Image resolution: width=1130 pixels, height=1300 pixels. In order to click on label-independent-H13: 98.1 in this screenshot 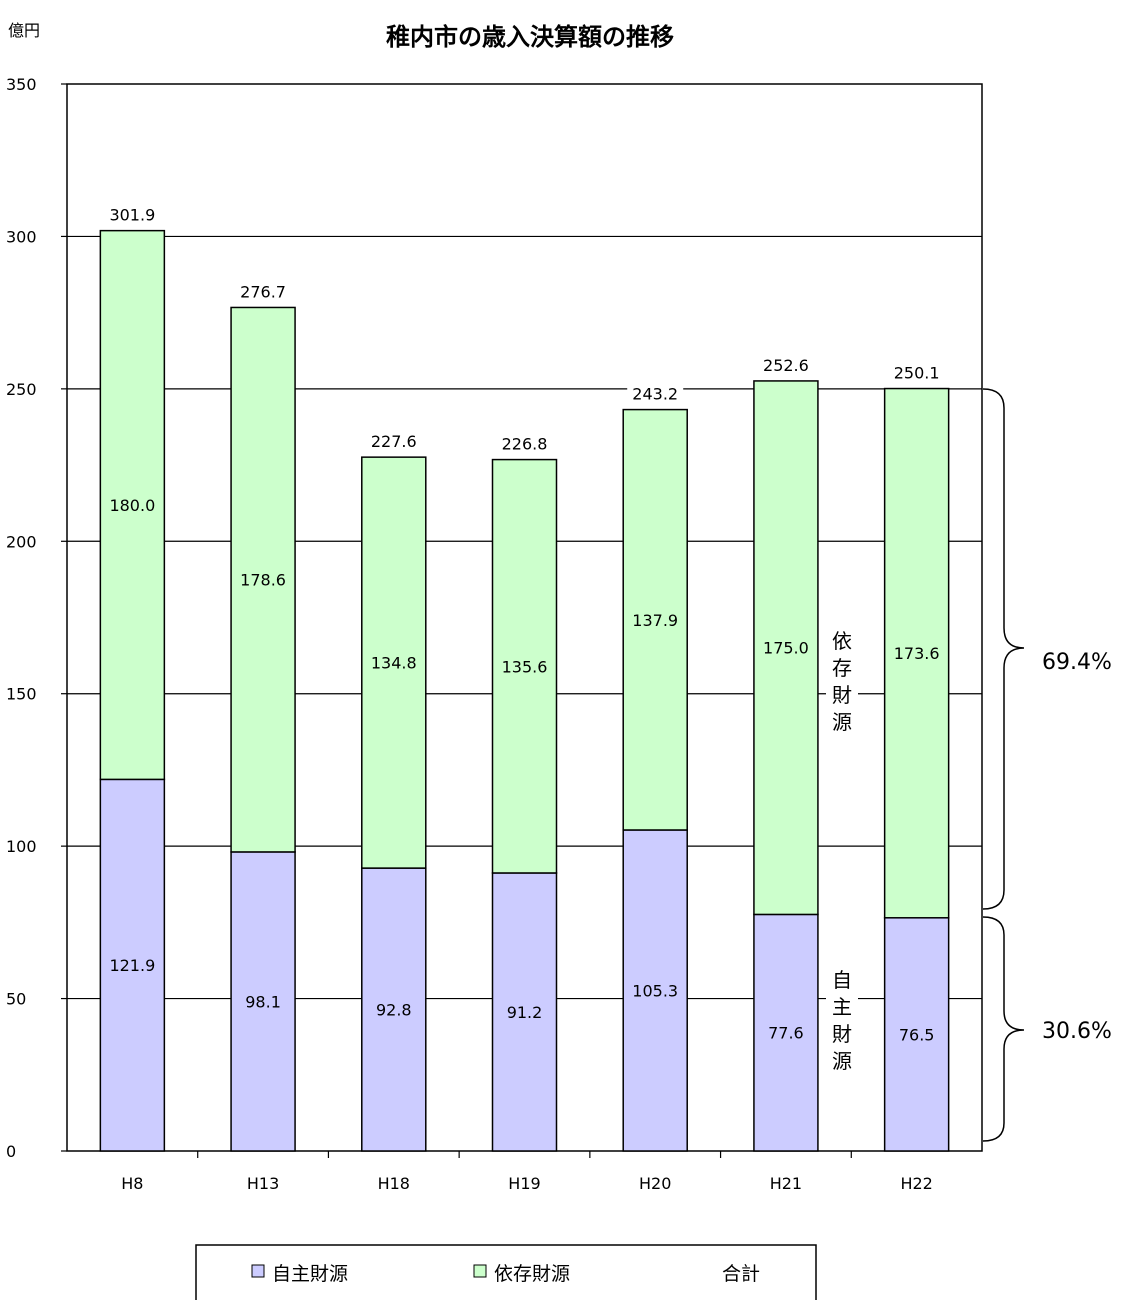, I will do `click(263, 1001)`.